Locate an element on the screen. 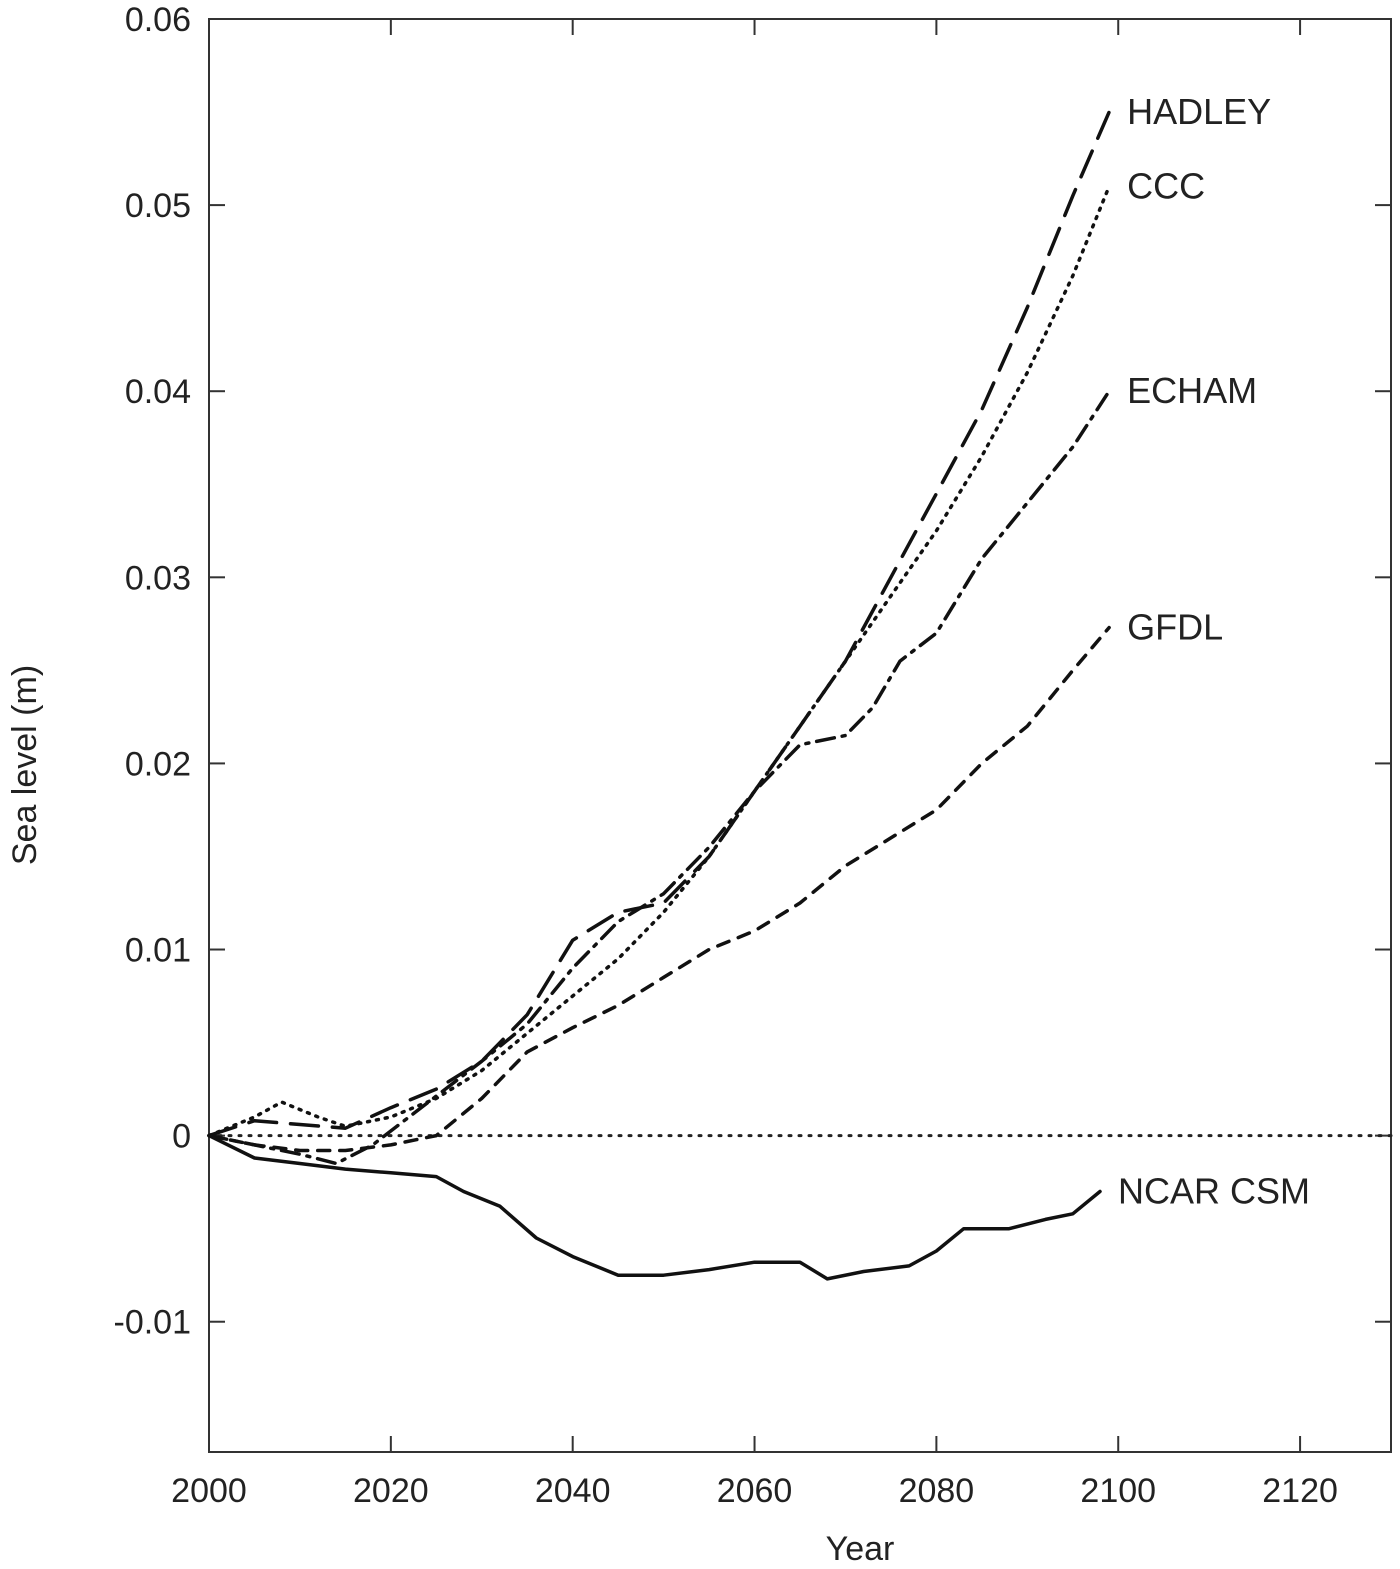  series-label-ccc: CCC is located at coordinates (1166, 185).